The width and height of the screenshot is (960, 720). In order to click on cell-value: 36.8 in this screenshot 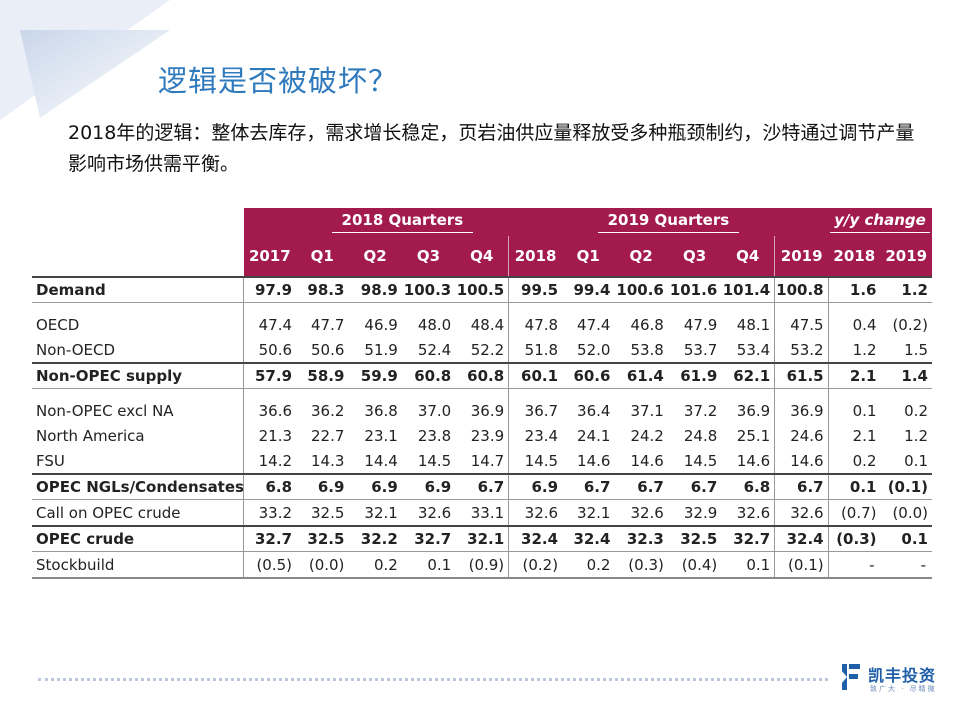, I will do `click(381, 410)`.